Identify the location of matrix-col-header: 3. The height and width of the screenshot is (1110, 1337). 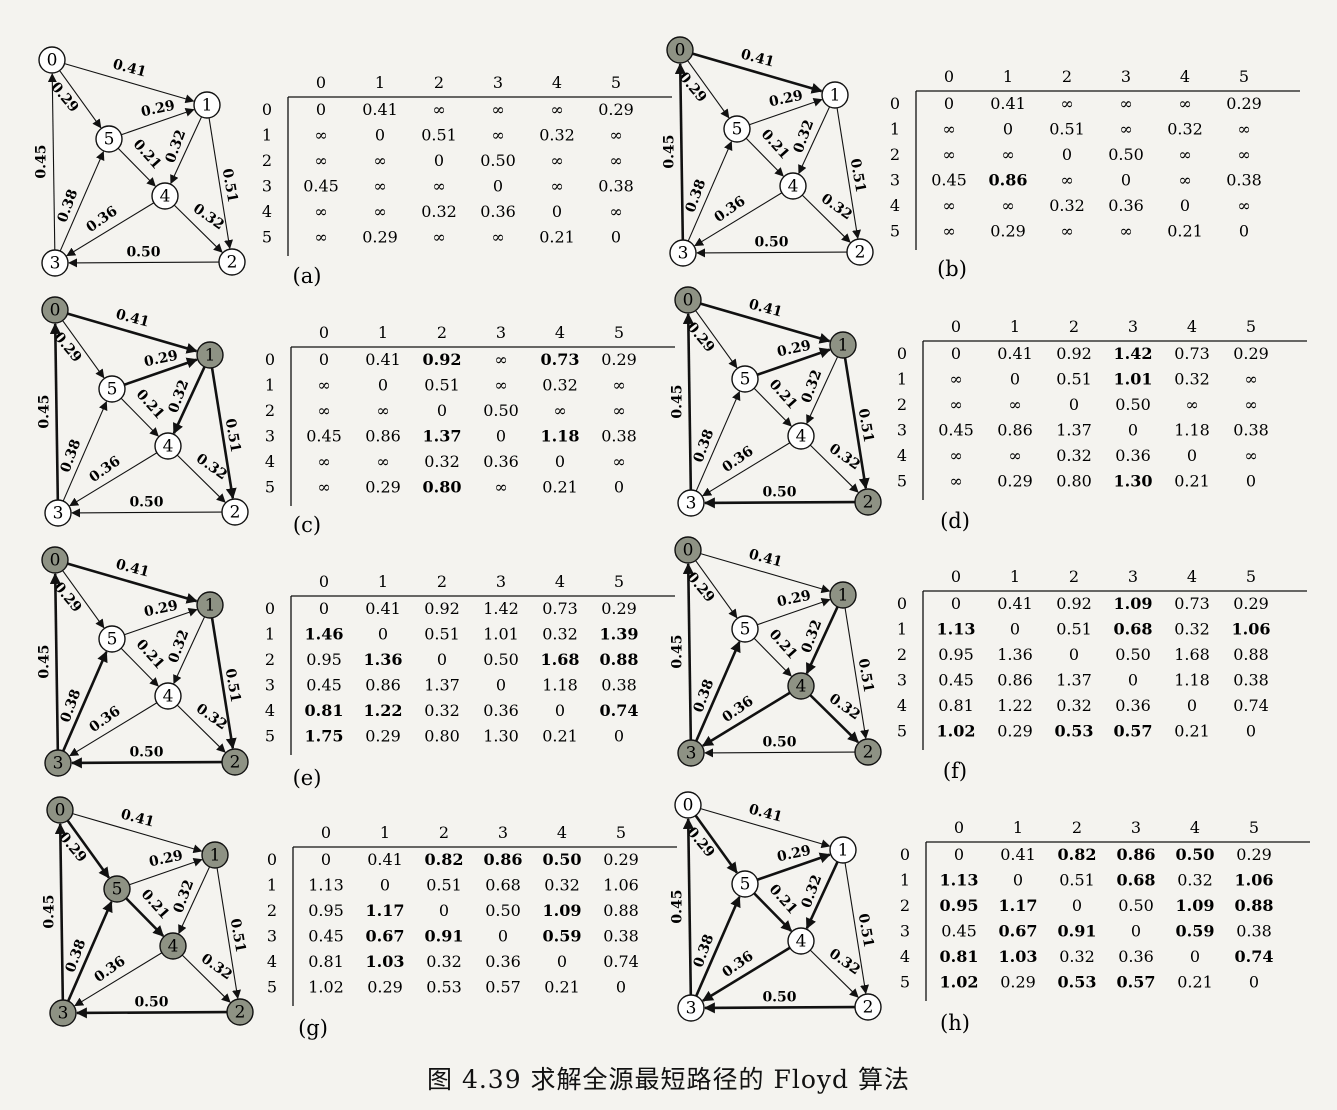
(1126, 76).